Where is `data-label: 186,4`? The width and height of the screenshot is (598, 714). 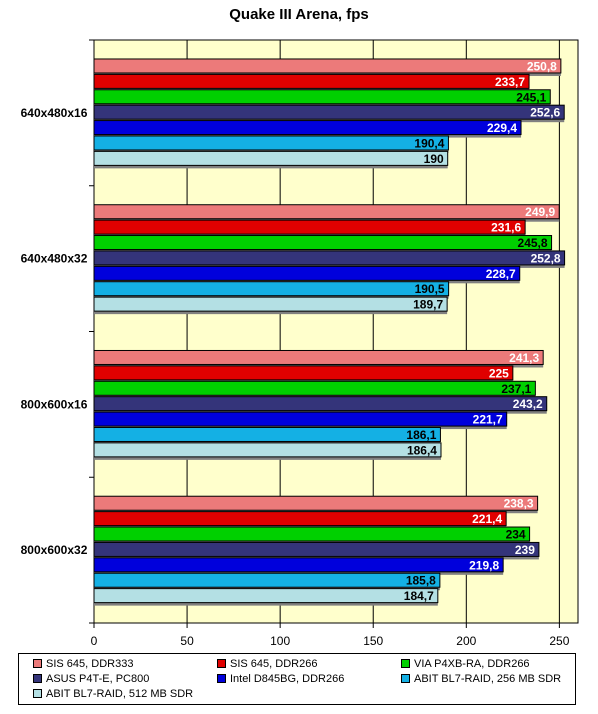
data-label: 186,4 is located at coordinates (422, 450).